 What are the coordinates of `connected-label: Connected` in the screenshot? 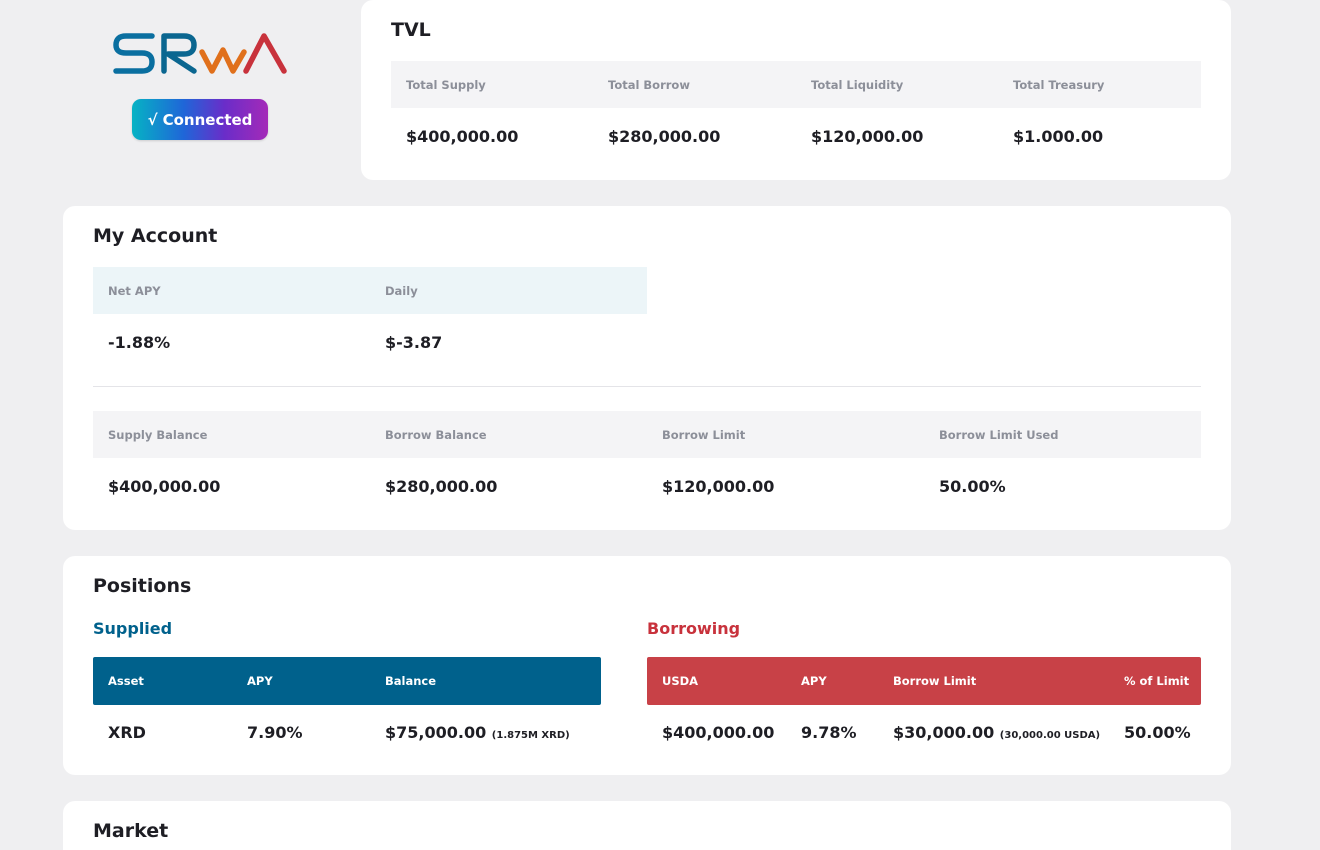 It's located at (207, 119).